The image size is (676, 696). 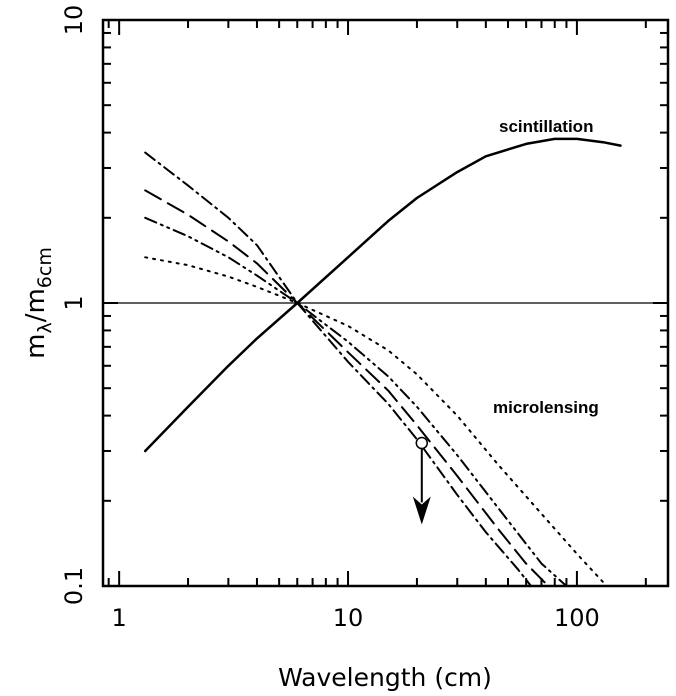 I want to click on y-axis-label: mλ/m6cm, so click(x=38, y=303).